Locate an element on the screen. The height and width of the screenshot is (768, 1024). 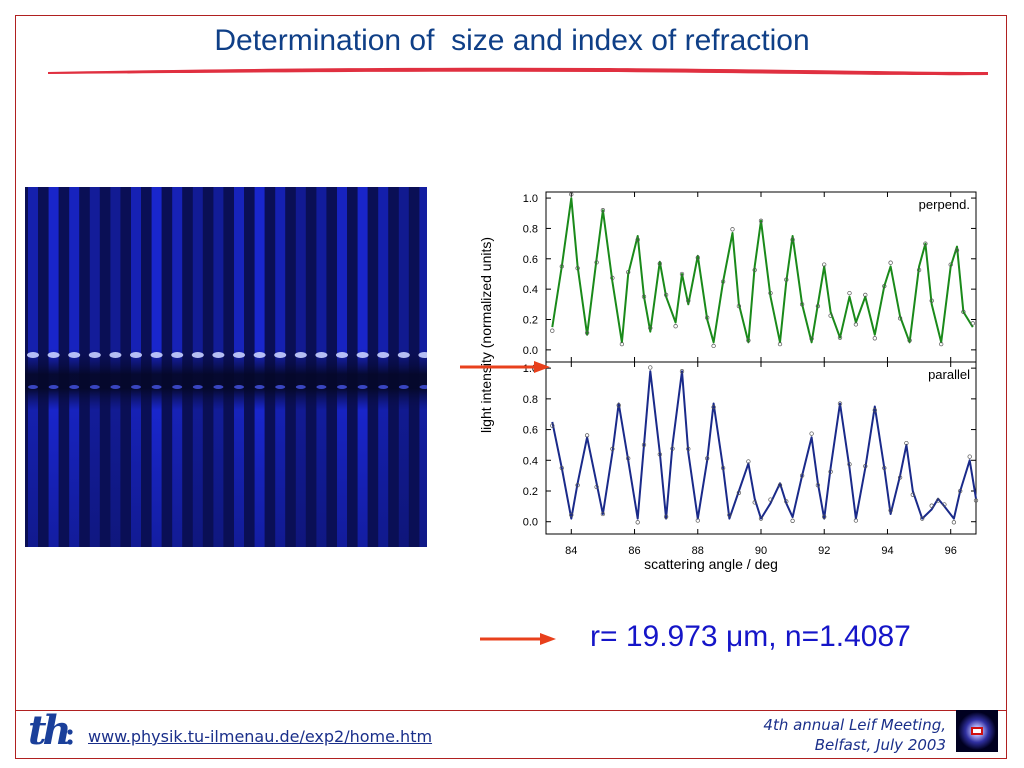
y-tick-label: 0.4 is located at coordinates (530, 461).